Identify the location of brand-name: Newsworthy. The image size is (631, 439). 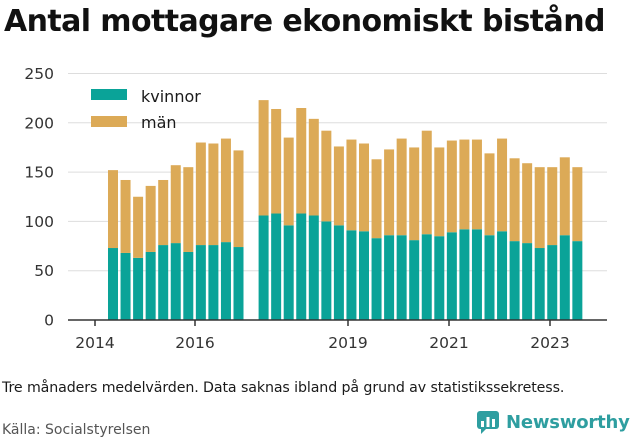
(568, 422).